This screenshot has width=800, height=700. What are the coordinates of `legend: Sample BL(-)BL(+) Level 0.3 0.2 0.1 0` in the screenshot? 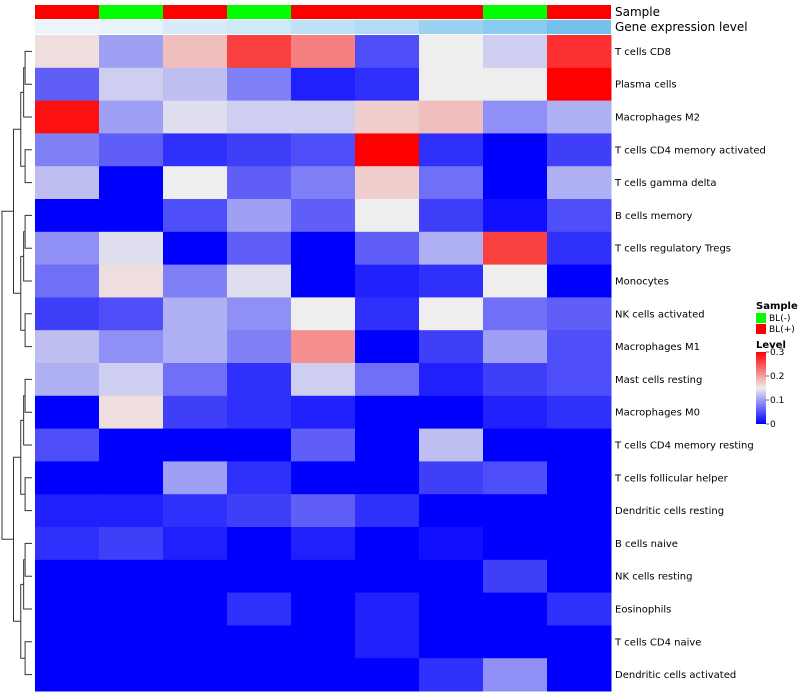 It's located at (777, 365).